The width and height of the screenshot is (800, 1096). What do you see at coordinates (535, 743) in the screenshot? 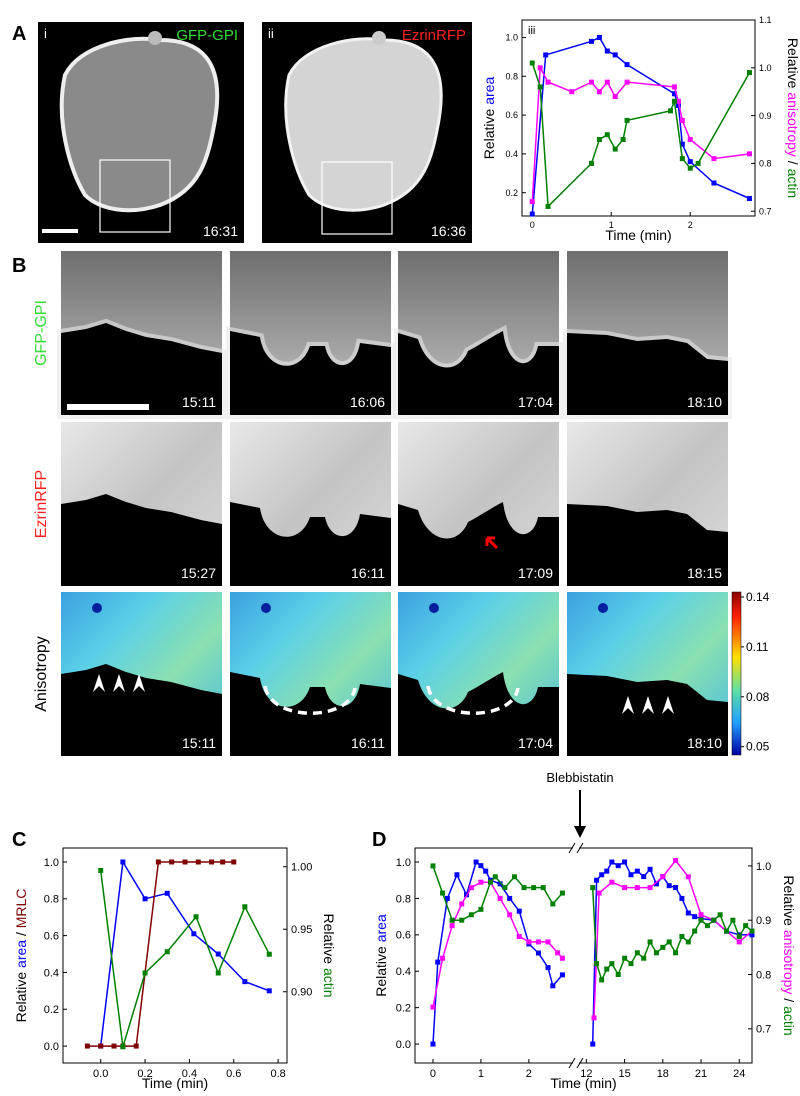
I see `timestamp: 17:04` at bounding box center [535, 743].